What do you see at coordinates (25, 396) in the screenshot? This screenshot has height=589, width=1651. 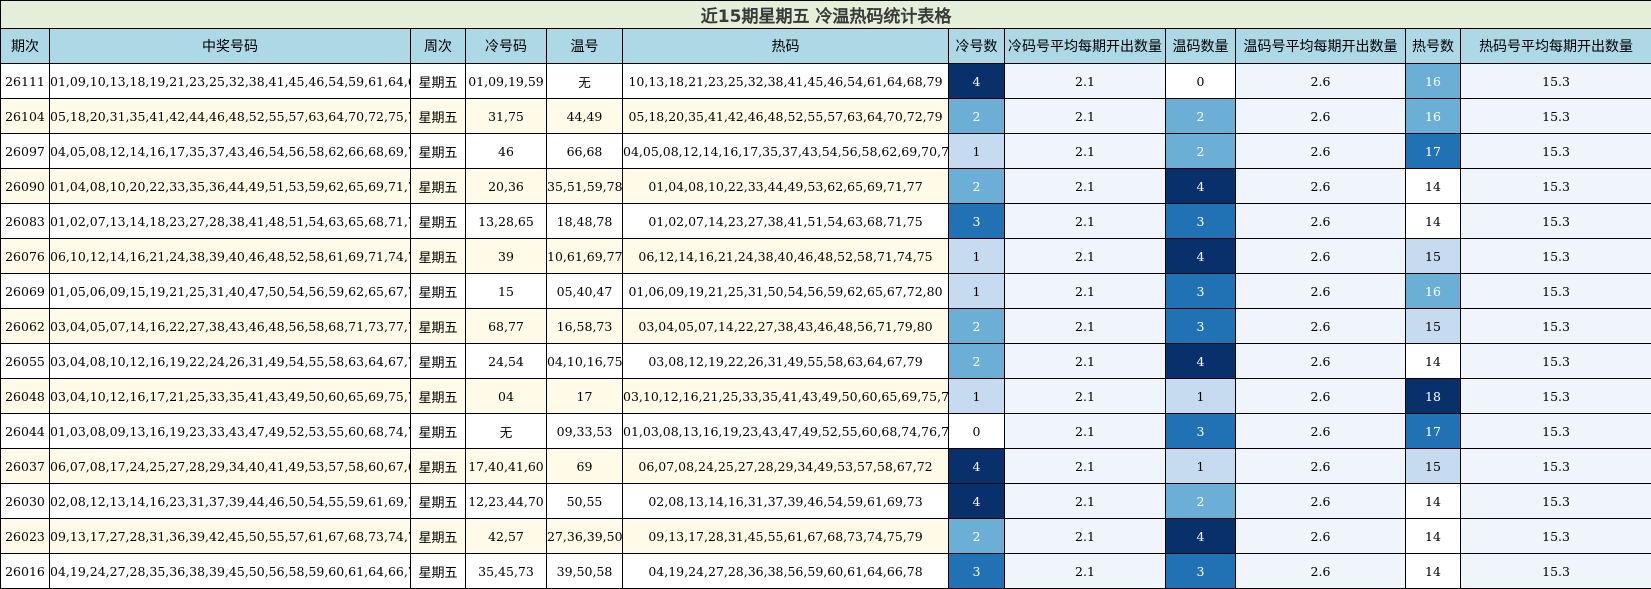 I see `cell-period: 26048` at bounding box center [25, 396].